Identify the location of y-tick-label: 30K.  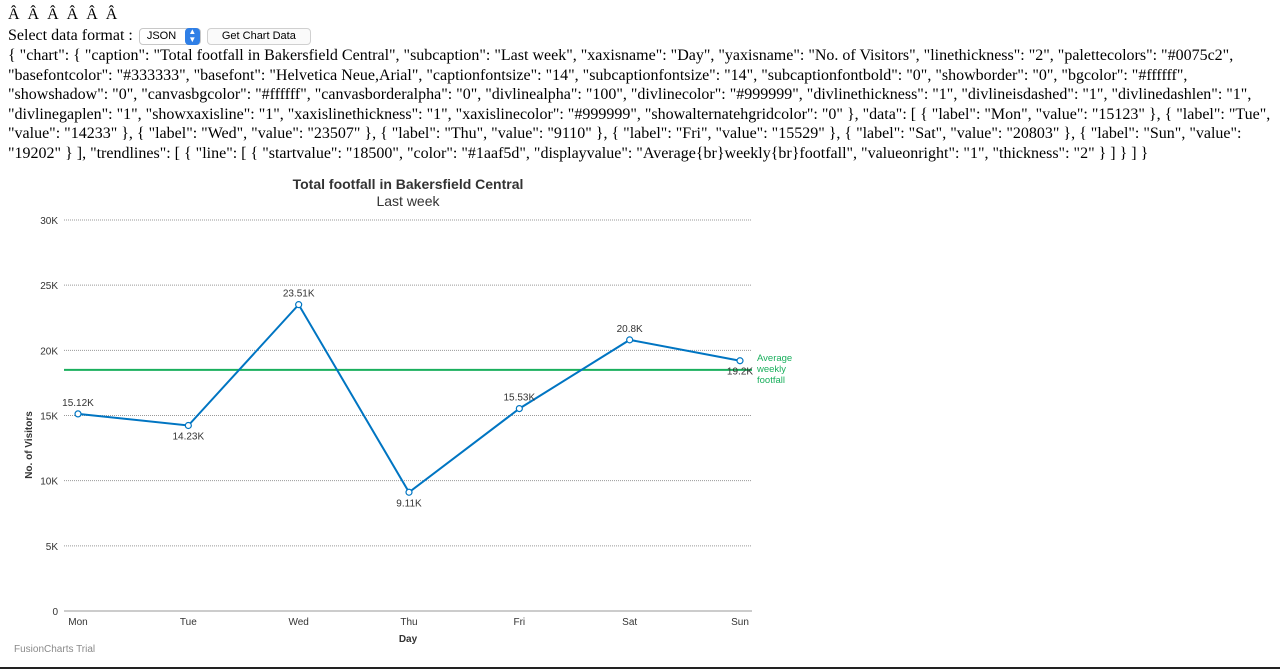
(49, 221).